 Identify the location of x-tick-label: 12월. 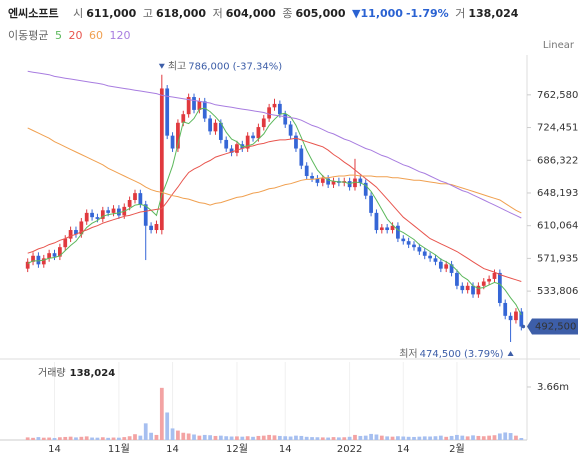
(237, 449).